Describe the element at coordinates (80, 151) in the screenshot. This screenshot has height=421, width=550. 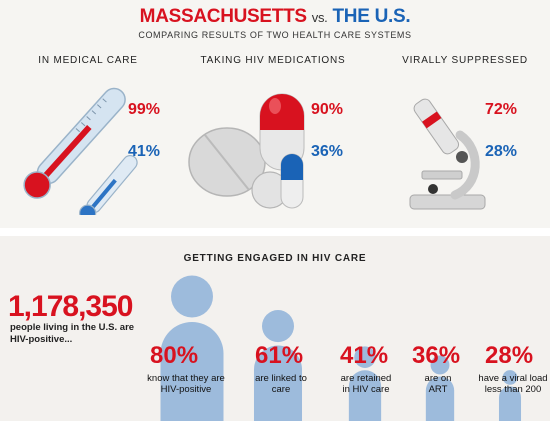
I see `thermometer-icon` at that location.